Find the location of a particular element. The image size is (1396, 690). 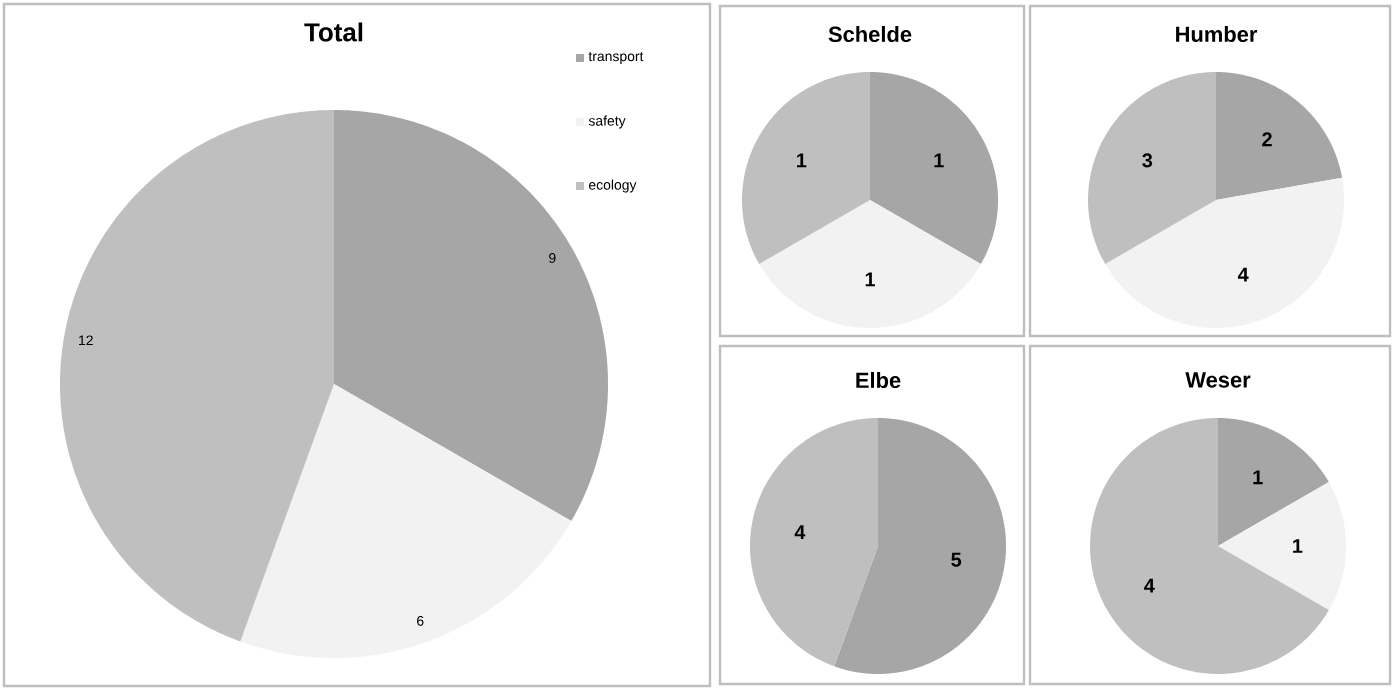

data-label: 2 is located at coordinates (1267, 139).